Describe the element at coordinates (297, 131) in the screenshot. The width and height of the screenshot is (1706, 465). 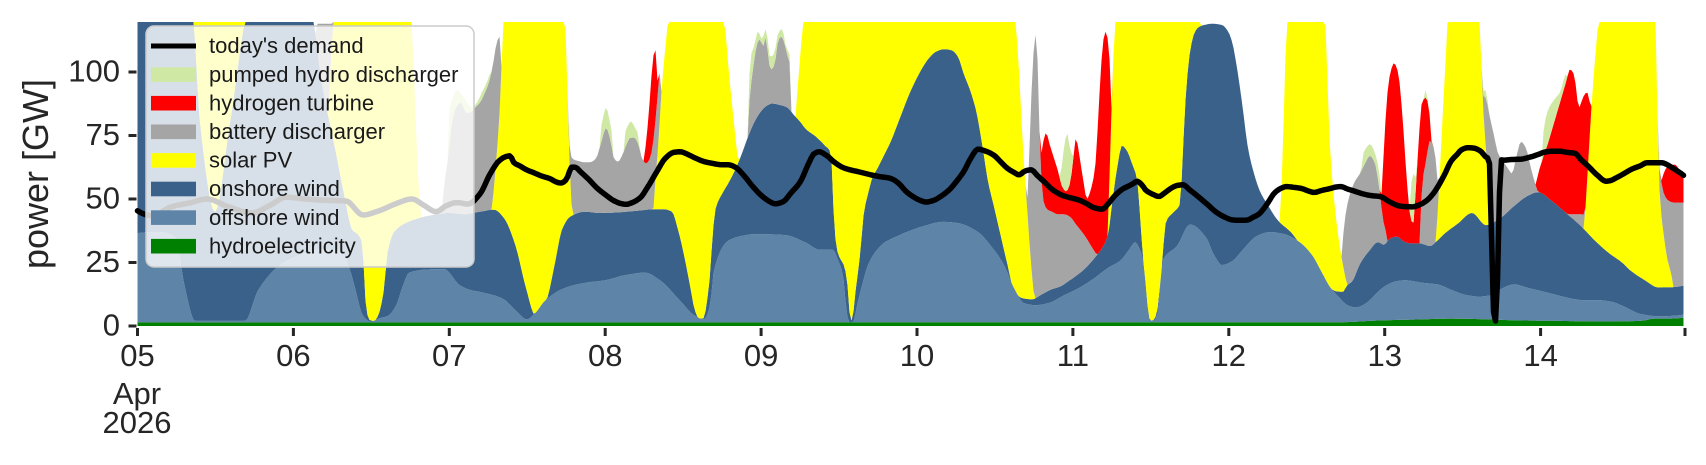
I see `svg-text: battery discharger` at that location.